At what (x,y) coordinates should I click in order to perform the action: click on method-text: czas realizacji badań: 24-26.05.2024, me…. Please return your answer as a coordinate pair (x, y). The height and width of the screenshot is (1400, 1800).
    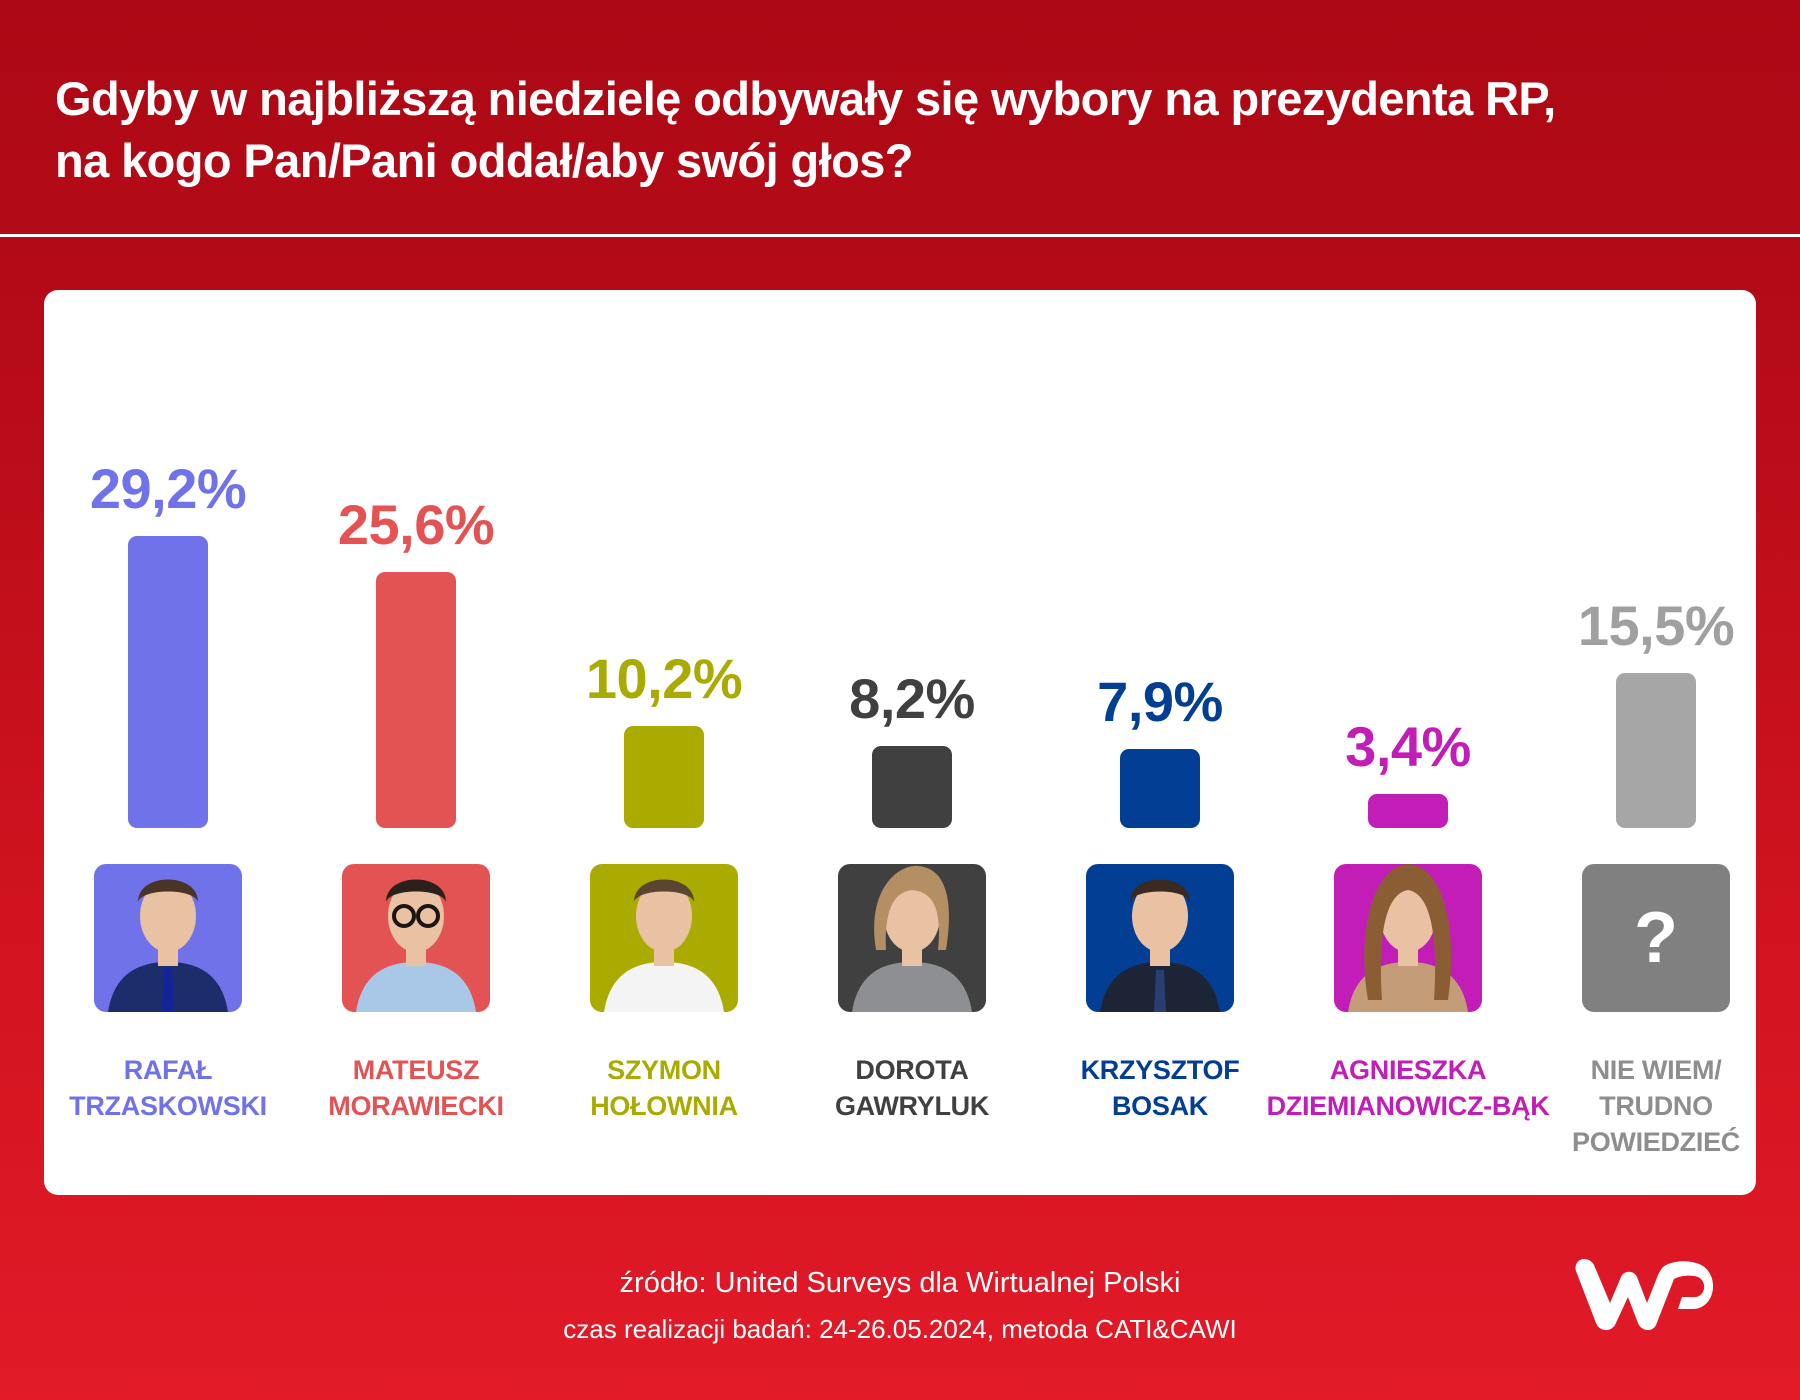
    Looking at the image, I should click on (900, 1329).